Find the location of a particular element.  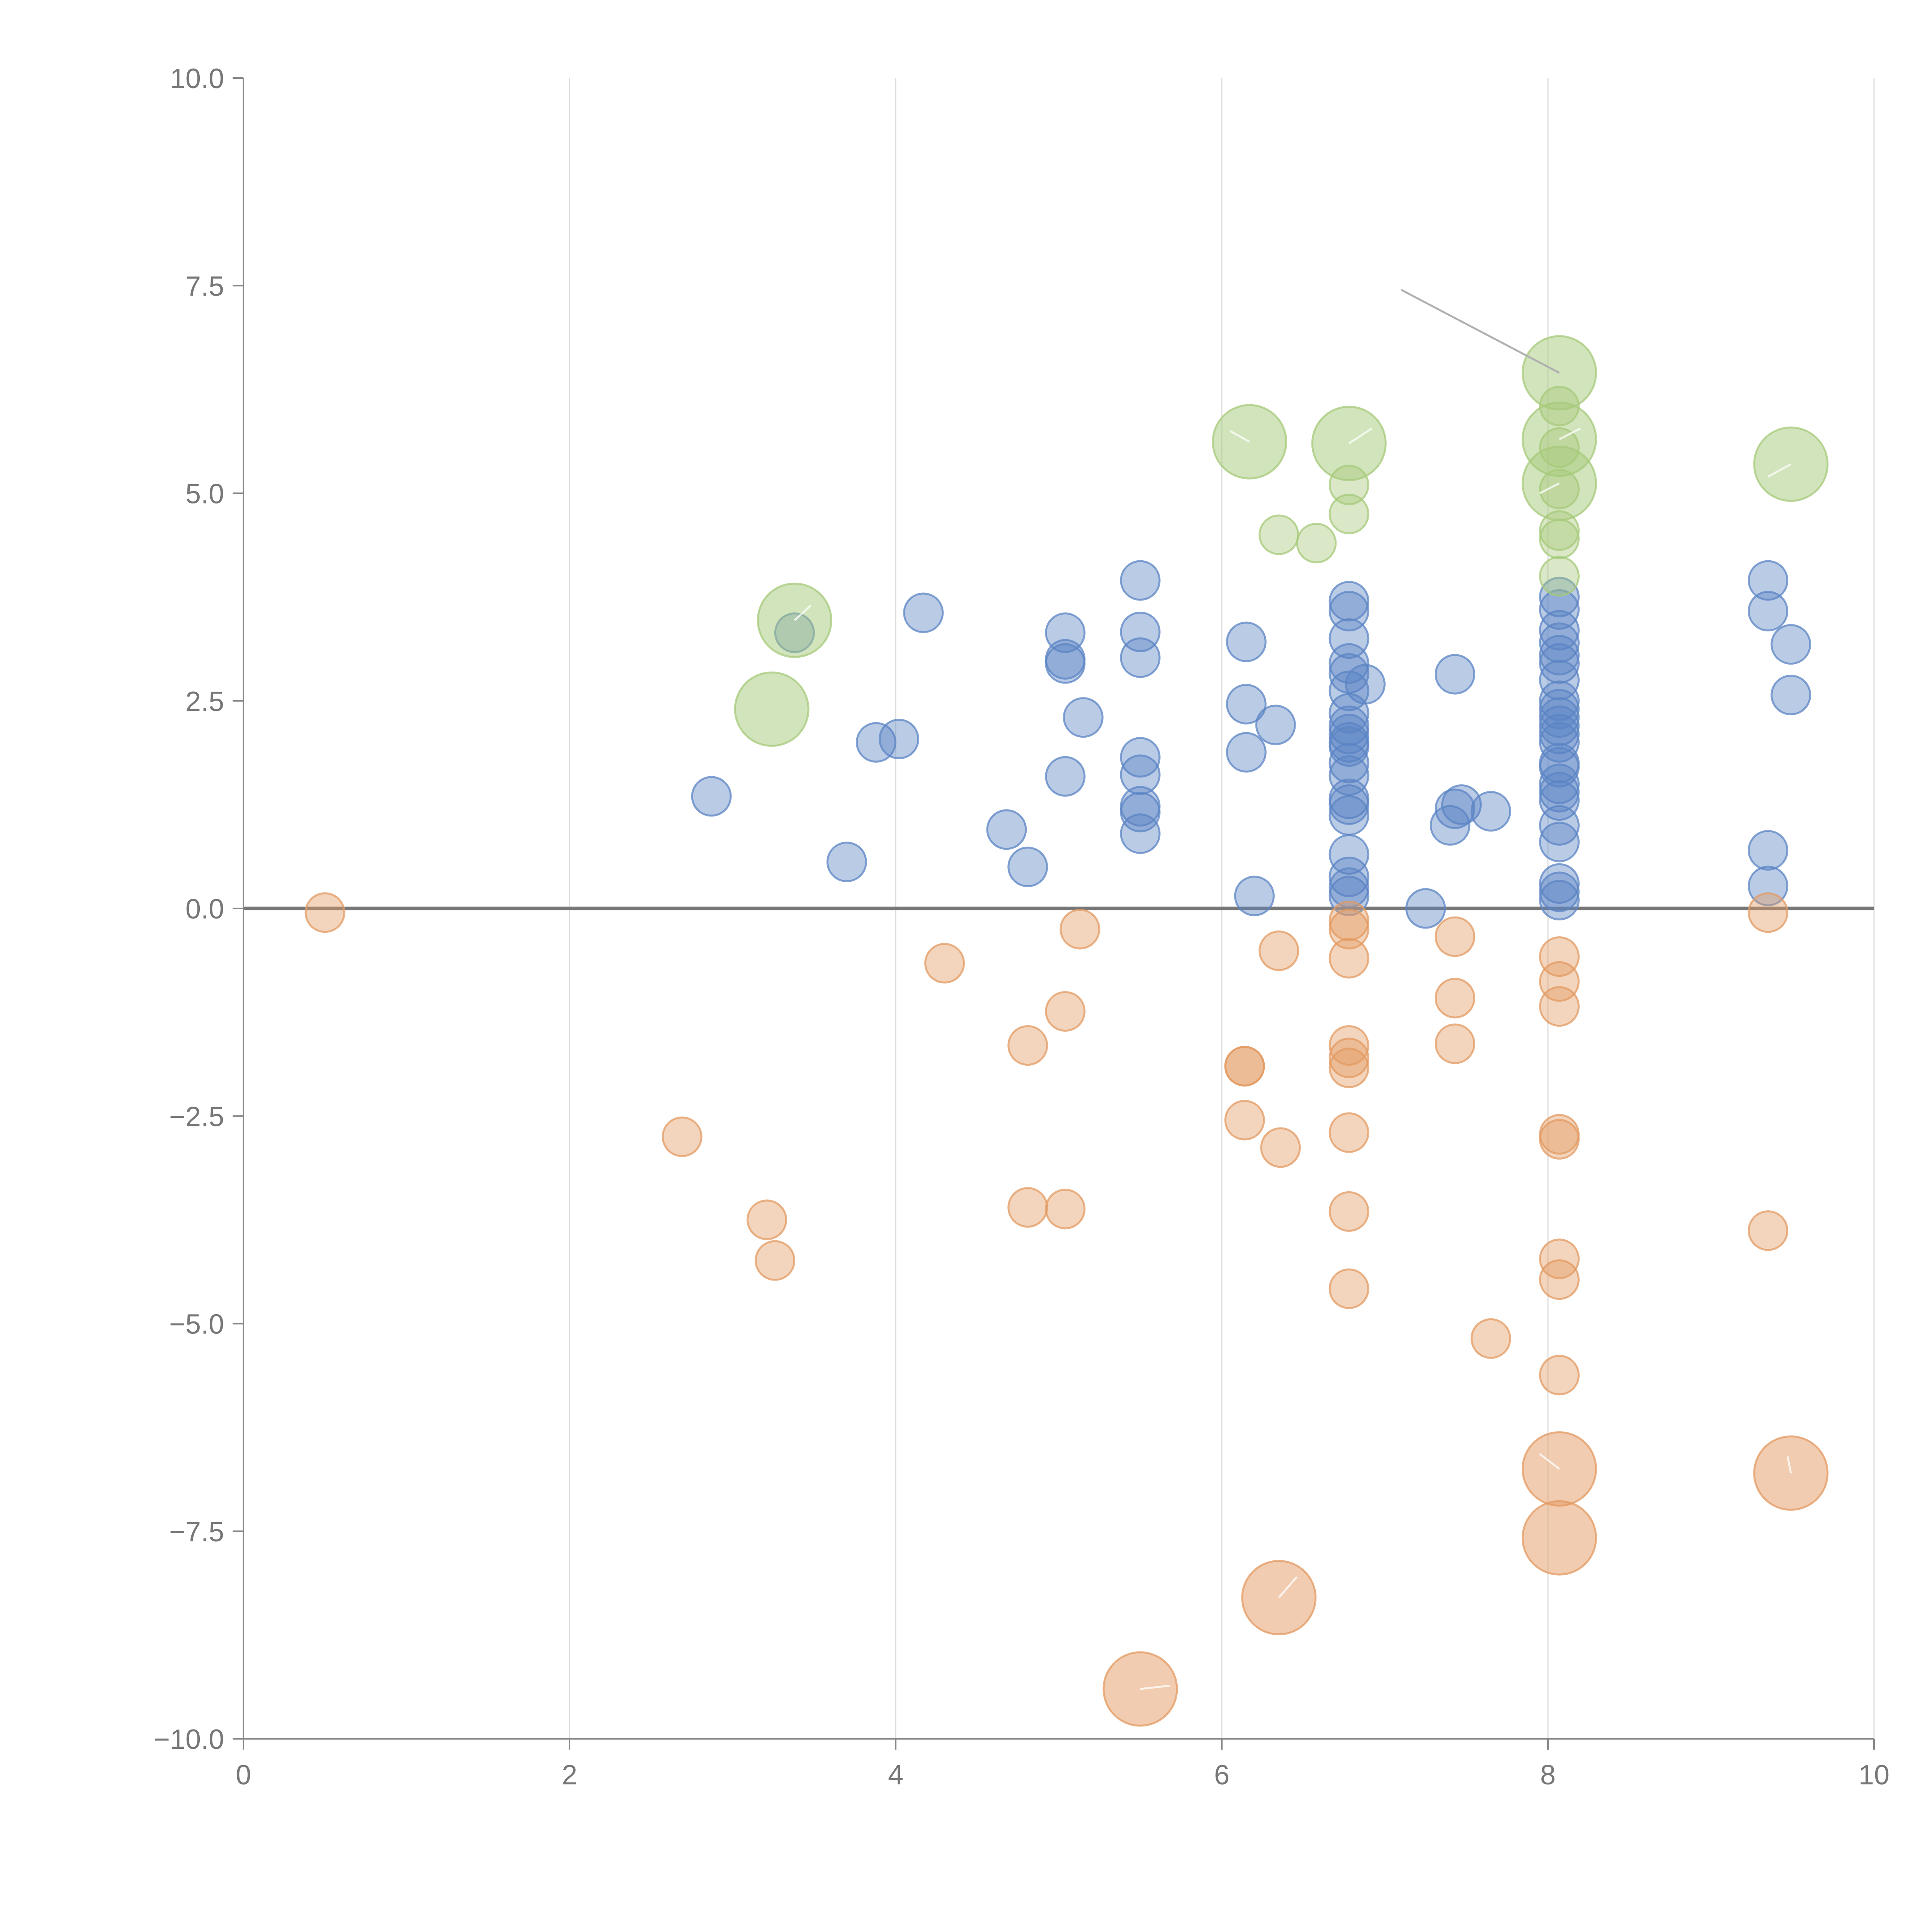

x-tick-label: 0 is located at coordinates (244, 1775).